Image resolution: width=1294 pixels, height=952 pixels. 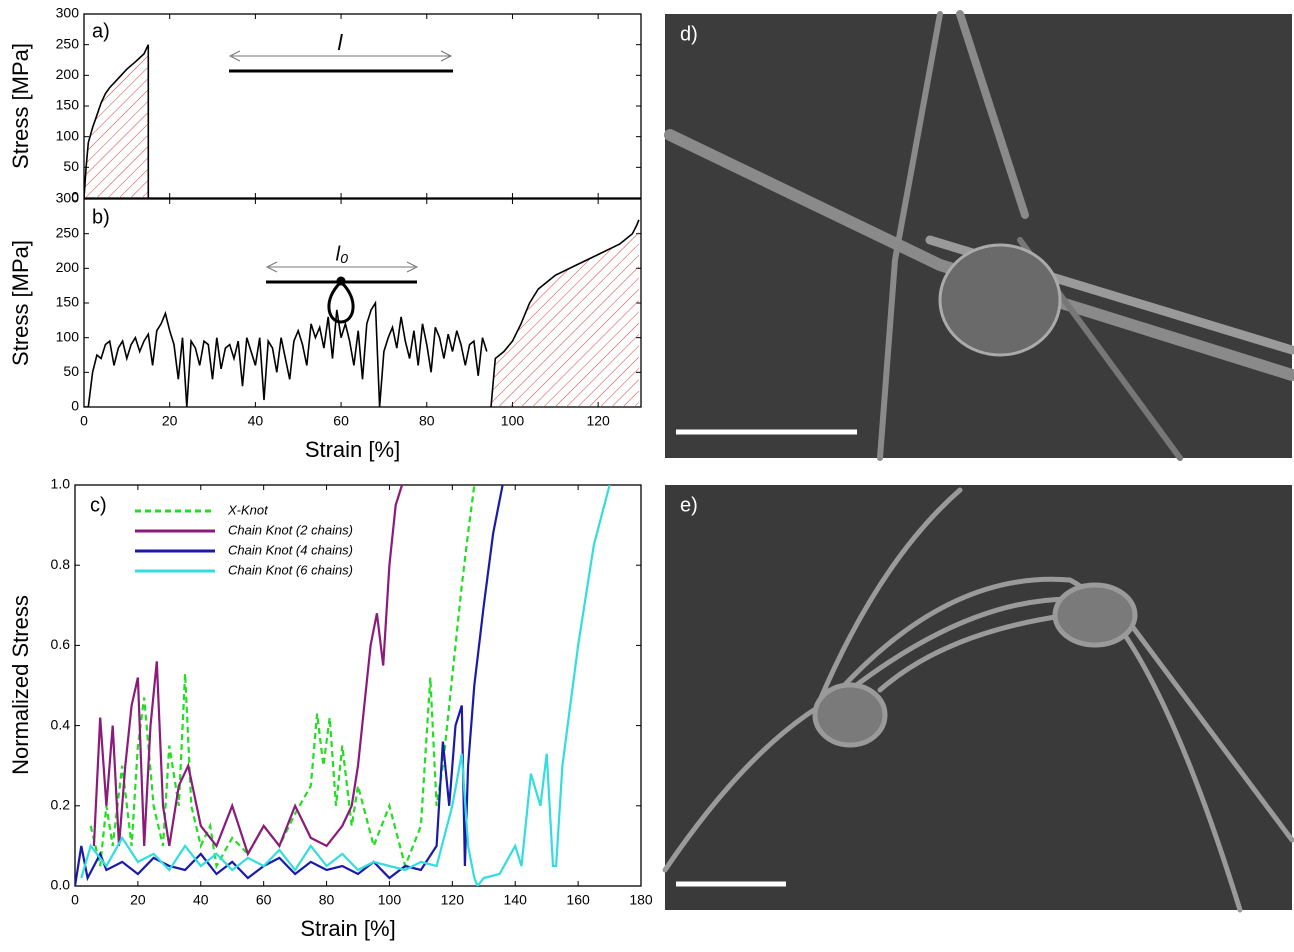 I want to click on panel-label: d), so click(x=689, y=34).